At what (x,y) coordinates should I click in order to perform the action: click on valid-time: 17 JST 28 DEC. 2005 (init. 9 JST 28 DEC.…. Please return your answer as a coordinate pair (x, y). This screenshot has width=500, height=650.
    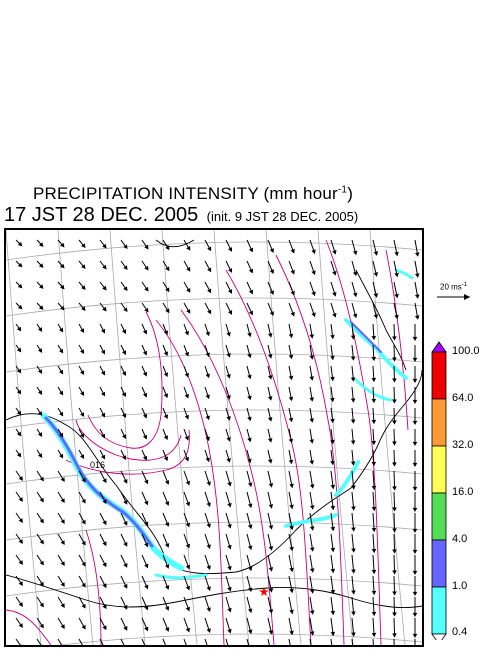
    Looking at the image, I should click on (181, 215).